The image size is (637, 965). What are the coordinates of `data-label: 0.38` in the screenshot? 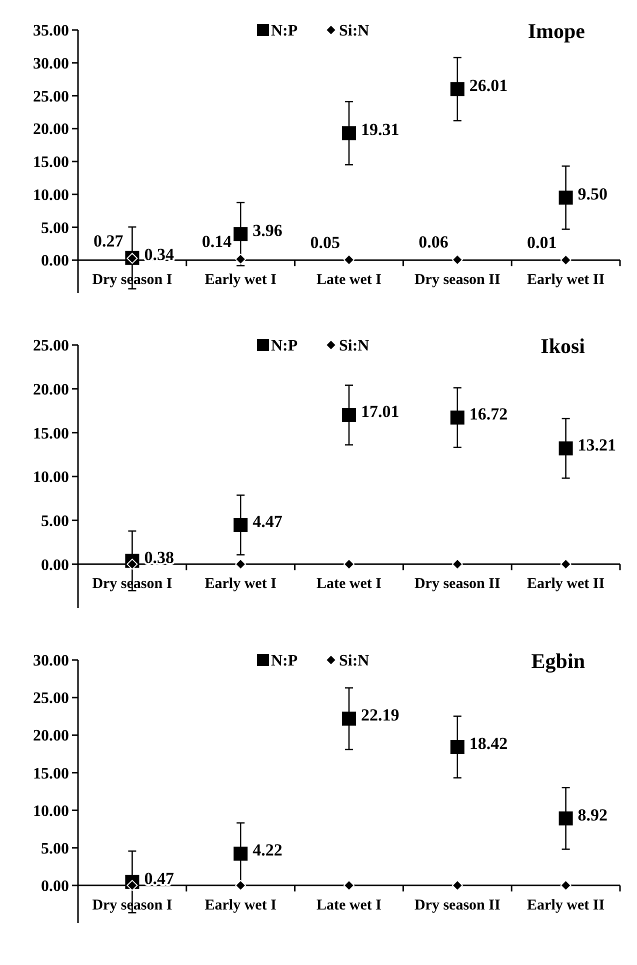 It's located at (159, 557).